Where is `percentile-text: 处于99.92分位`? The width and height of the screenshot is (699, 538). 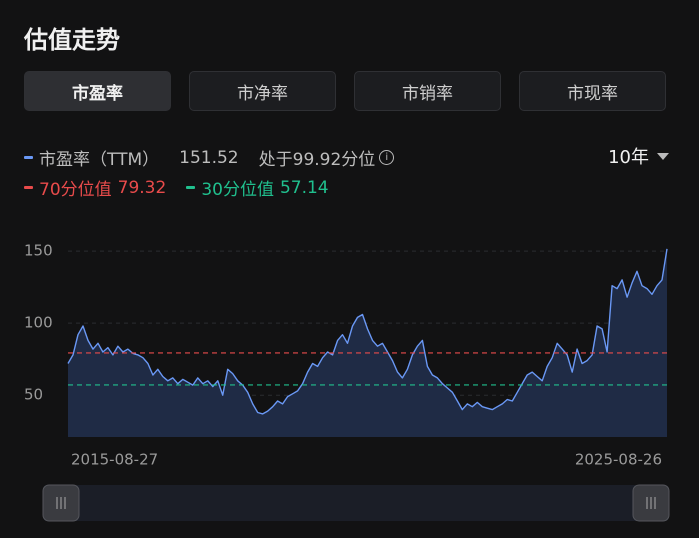
percentile-text: 处于99.92分位 is located at coordinates (317, 160).